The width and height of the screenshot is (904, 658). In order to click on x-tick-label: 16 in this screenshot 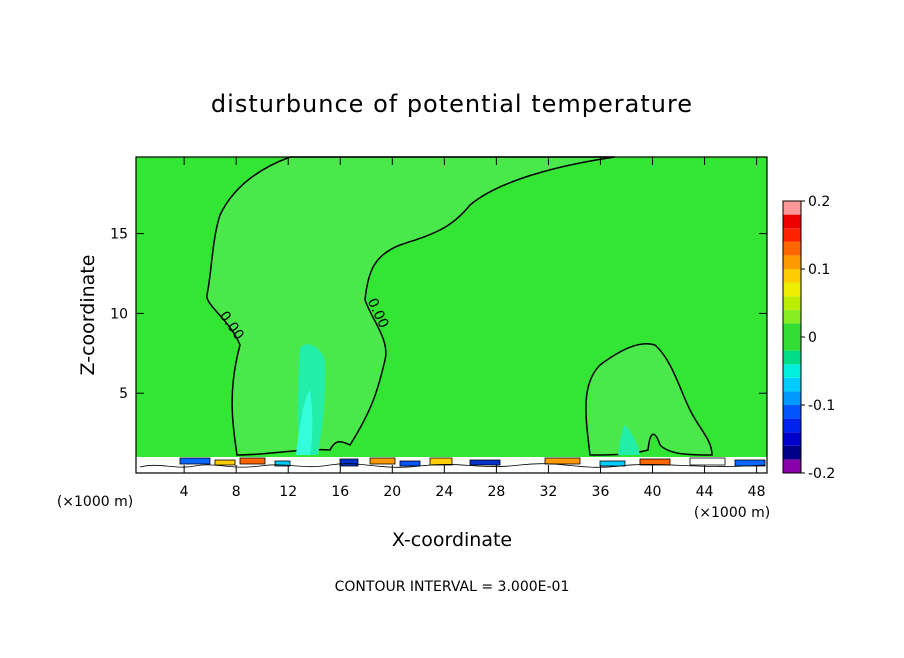, I will do `click(340, 492)`.